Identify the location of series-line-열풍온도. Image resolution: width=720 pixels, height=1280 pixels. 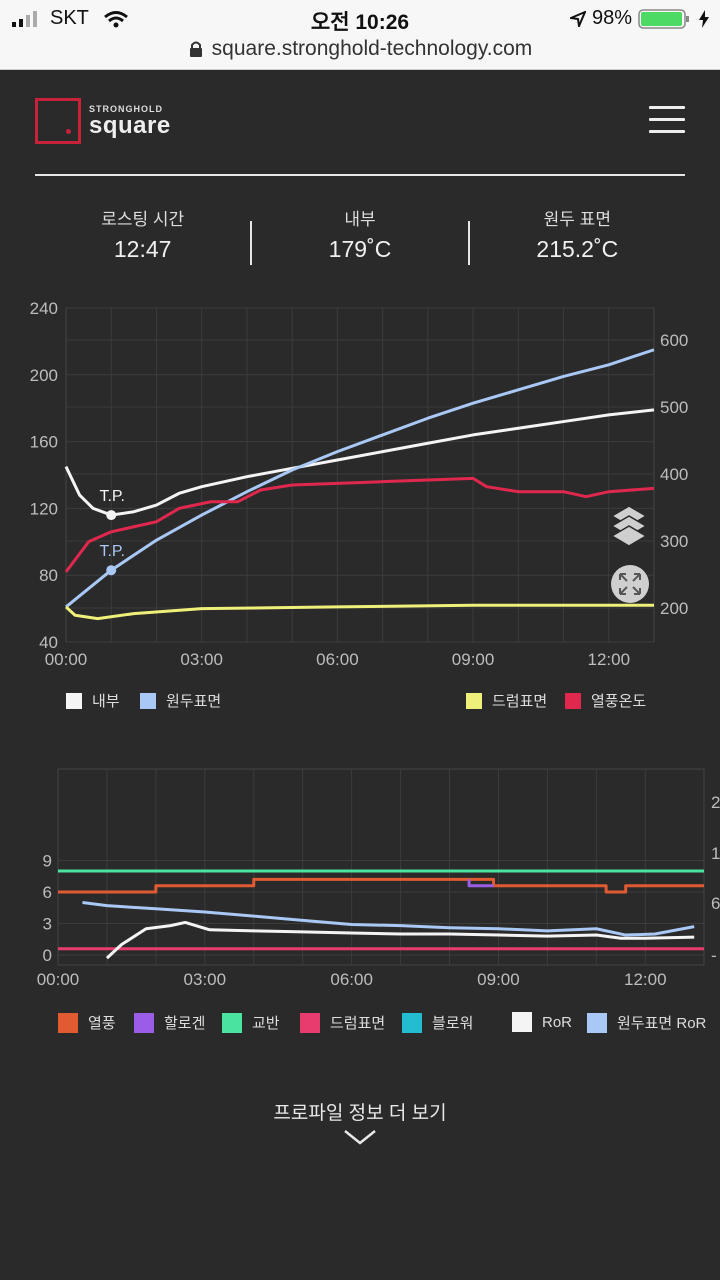
(359, 524).